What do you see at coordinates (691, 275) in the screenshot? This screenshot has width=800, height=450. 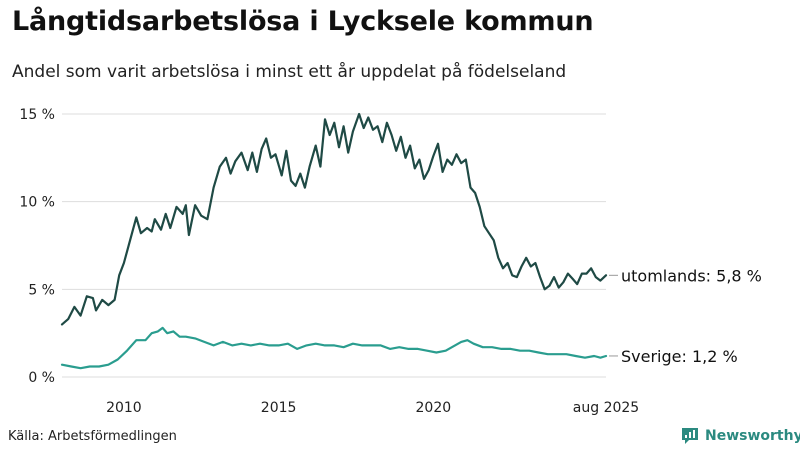 I see `series-end-label: utomlands: 5,8 %` at bounding box center [691, 275].